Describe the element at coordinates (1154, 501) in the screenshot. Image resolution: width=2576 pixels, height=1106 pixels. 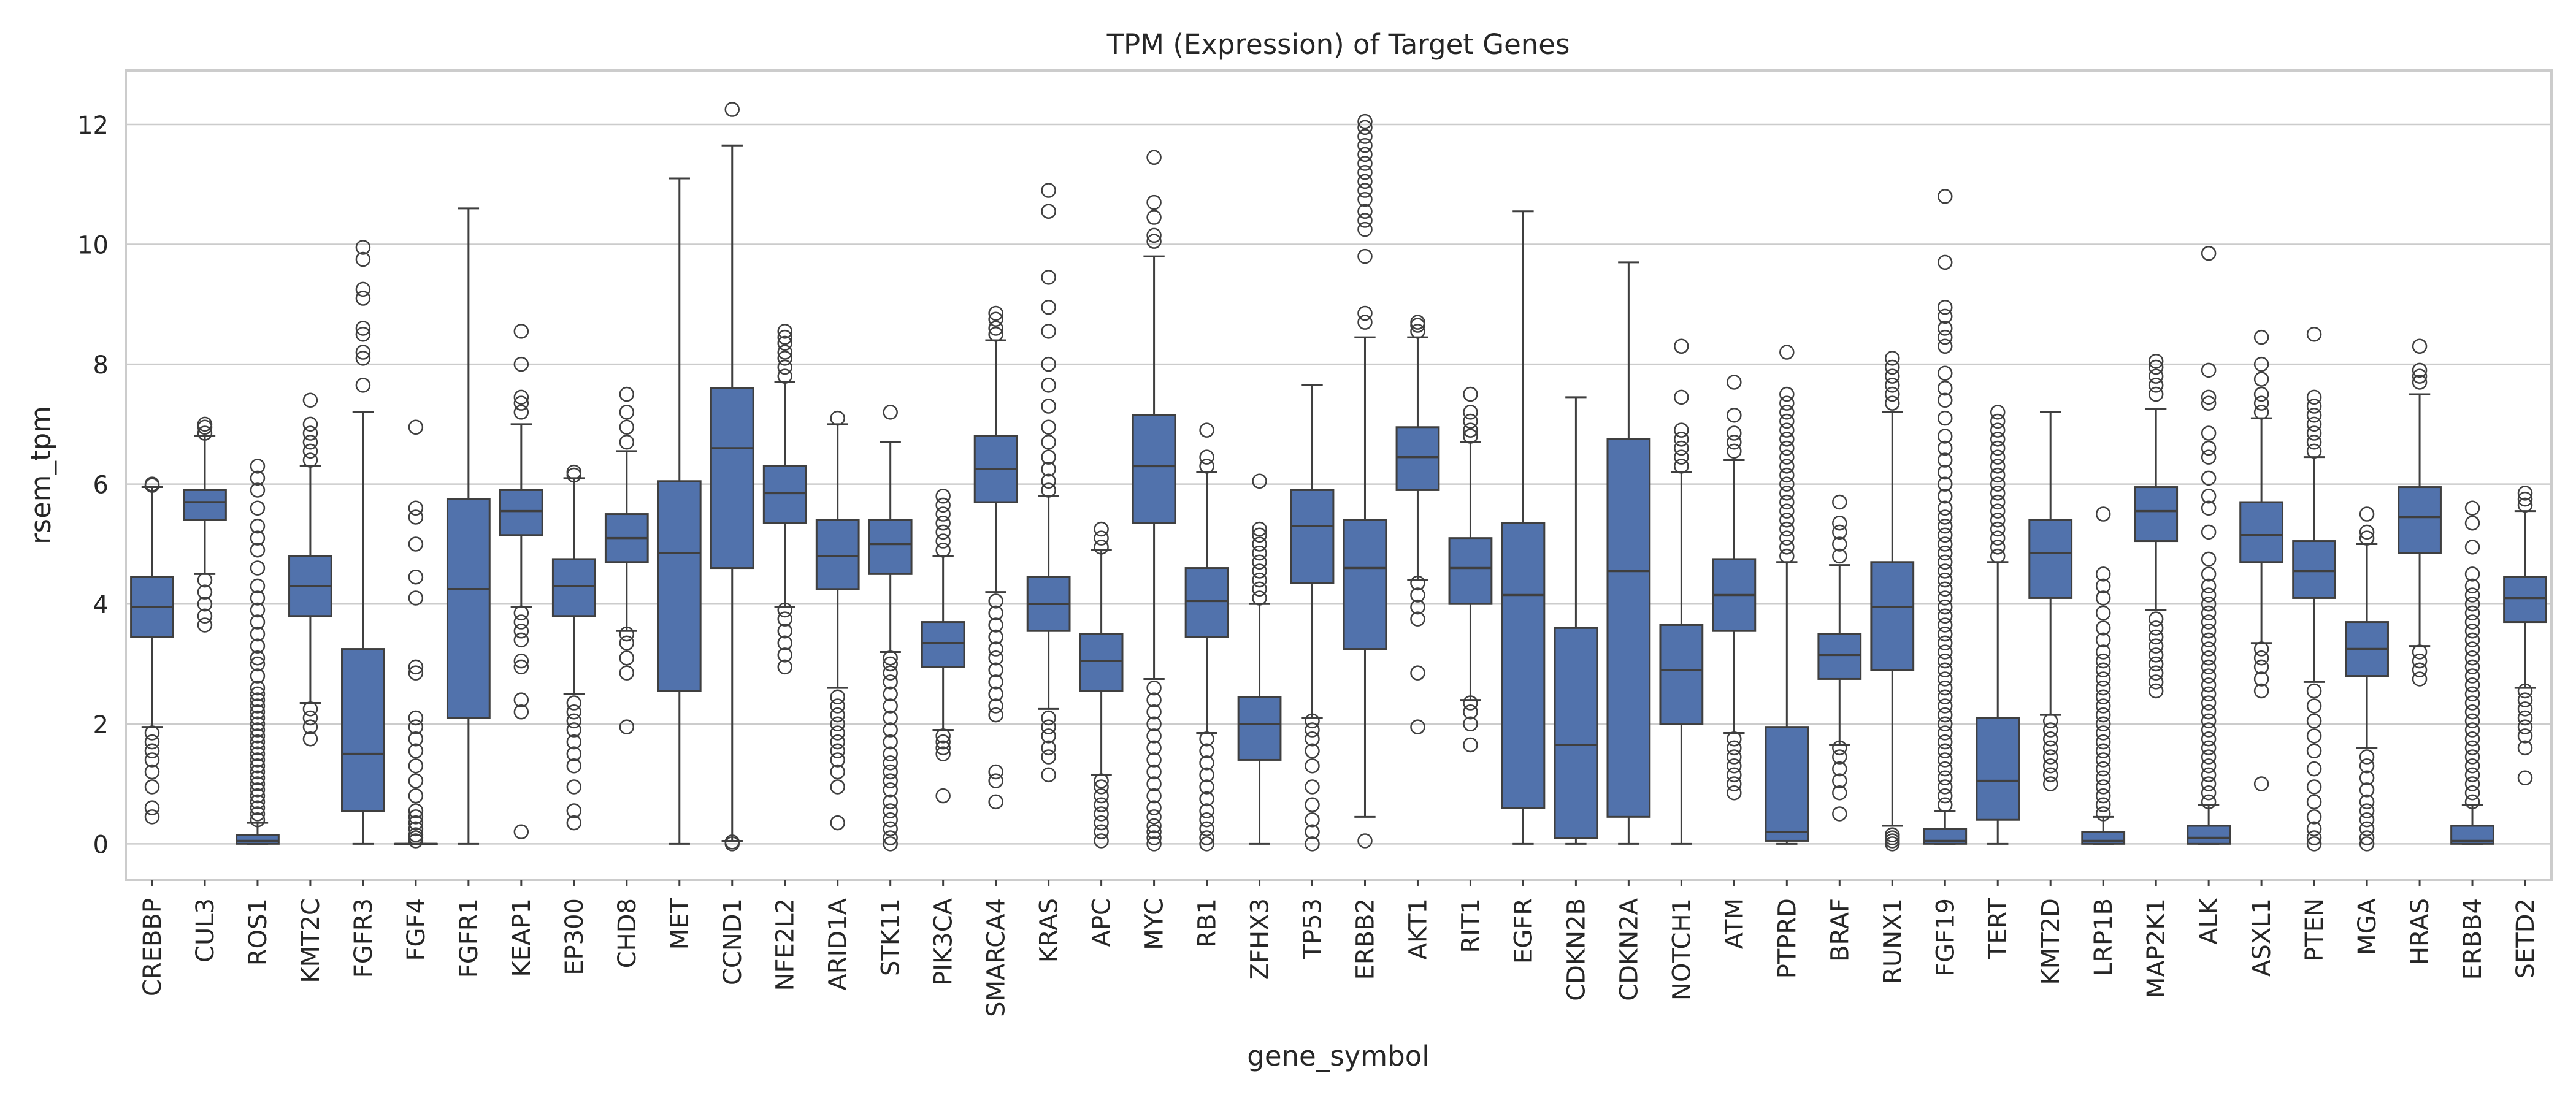
I see `box-group-myc` at that location.